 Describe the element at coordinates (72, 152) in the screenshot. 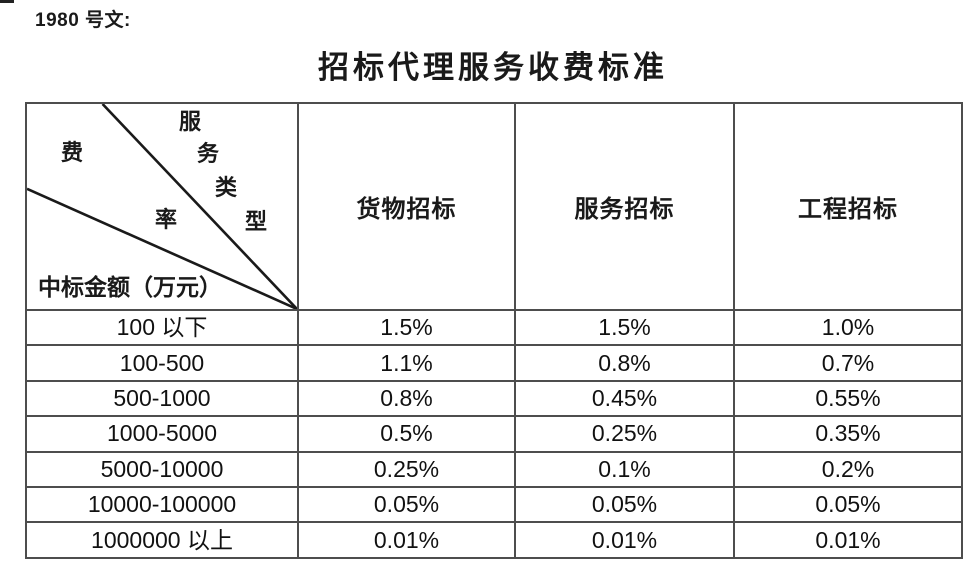

I see `corner-rate-char-1: 费` at that location.